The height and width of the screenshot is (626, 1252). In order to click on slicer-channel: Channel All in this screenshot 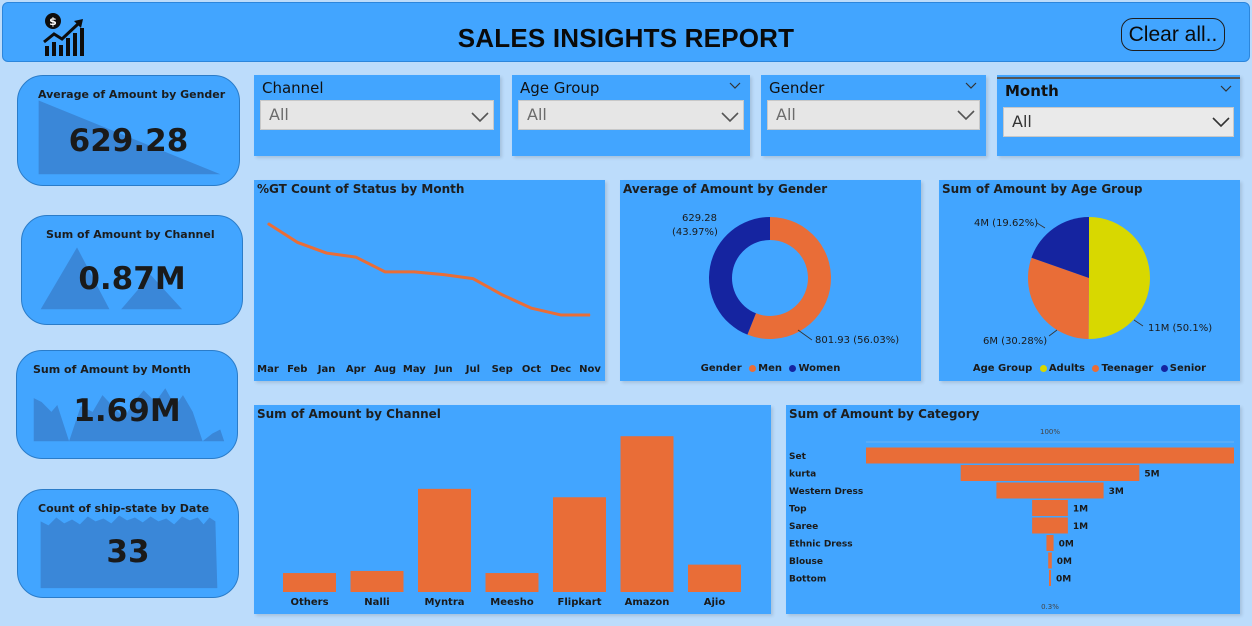, I will do `click(377, 115)`.